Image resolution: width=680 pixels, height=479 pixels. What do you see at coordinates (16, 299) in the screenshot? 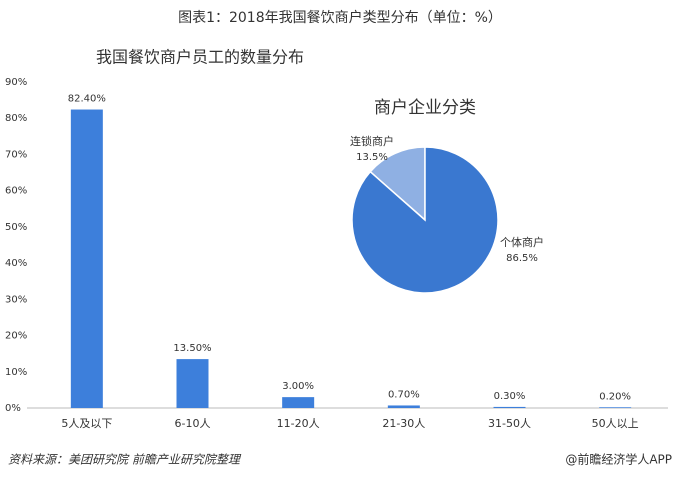
I see `y-tick-label: 30%` at bounding box center [16, 299].